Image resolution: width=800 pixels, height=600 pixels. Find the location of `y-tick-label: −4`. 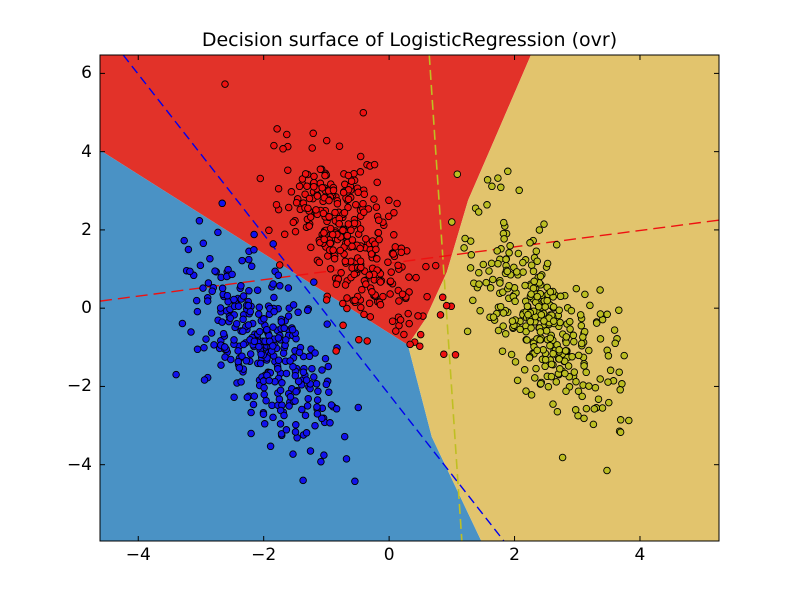

y-tick-label: −4 is located at coordinates (79, 464).